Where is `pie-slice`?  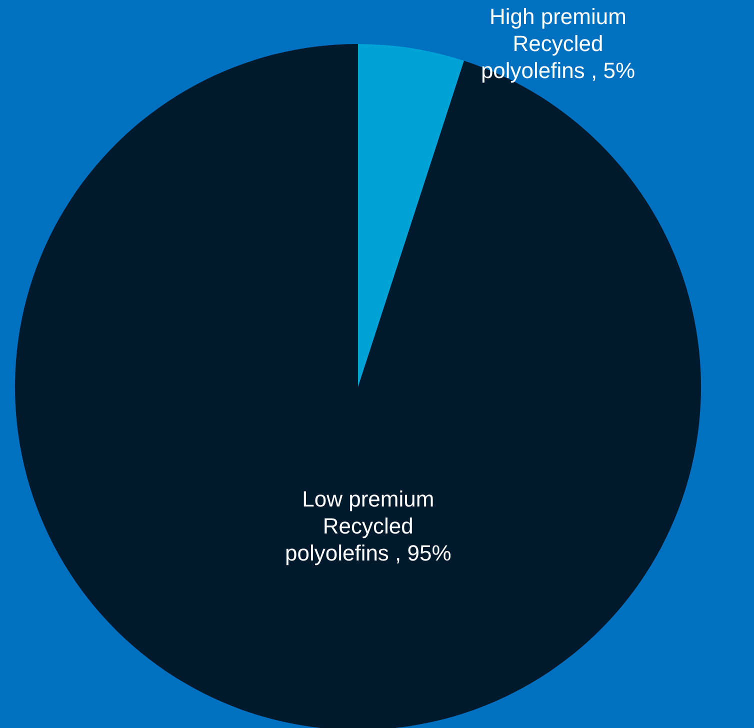 pie-slice is located at coordinates (411, 215).